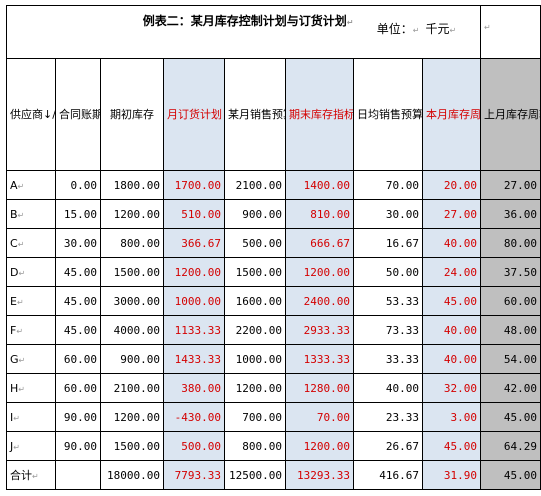  I want to click on cell-value: J, so click(12, 446).